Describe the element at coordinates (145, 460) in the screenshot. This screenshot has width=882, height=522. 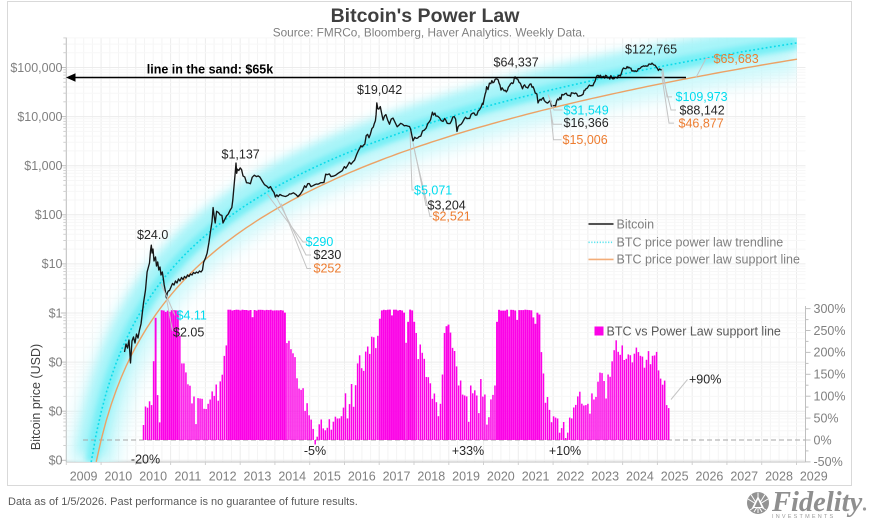
I see `svg-text: -20%` at that location.